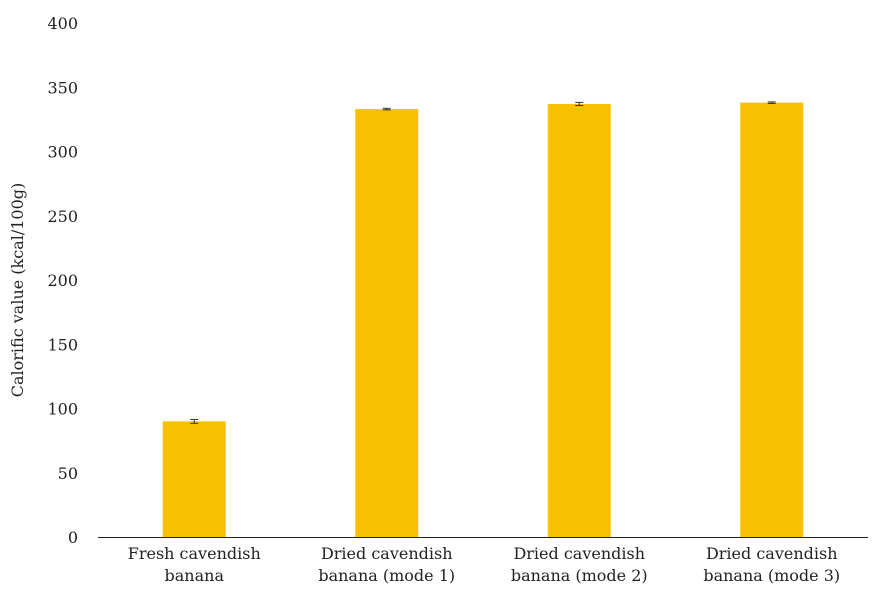 The width and height of the screenshot is (879, 594). I want to click on x-tick-label: Fresh cavendish, so click(194, 553).